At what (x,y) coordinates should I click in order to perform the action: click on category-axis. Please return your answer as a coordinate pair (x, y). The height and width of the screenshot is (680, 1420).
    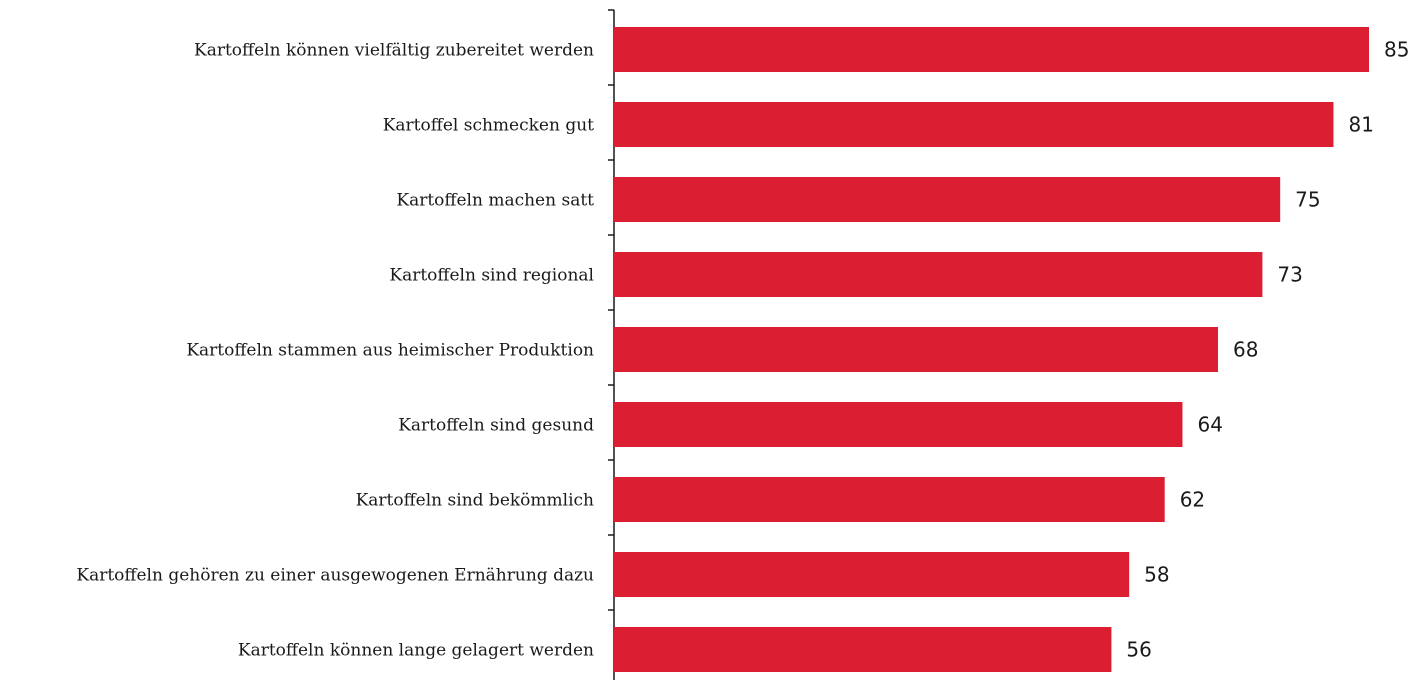
    Looking at the image, I should click on (611, 344).